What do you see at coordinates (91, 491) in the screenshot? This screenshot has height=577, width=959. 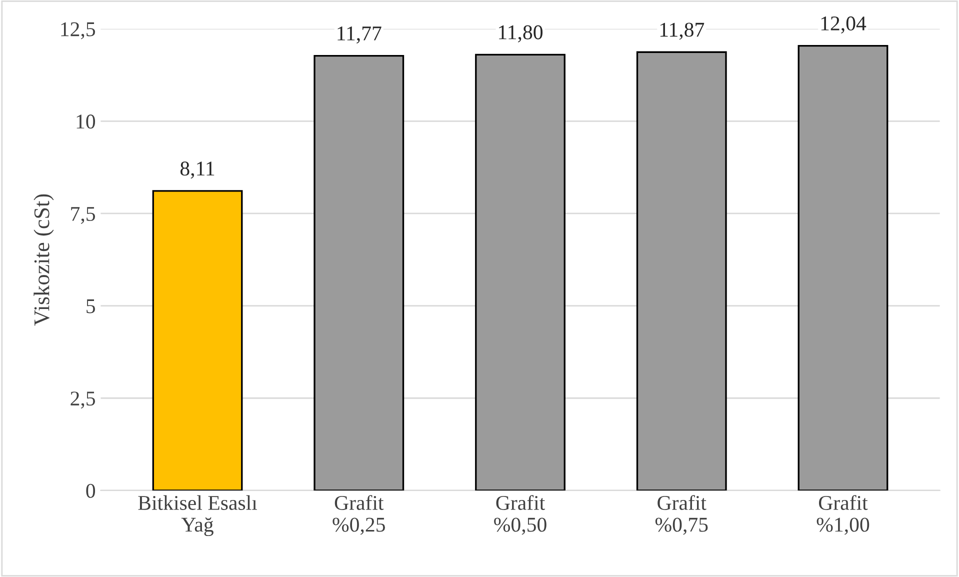 I see `y-tick-label: 0` at bounding box center [91, 491].